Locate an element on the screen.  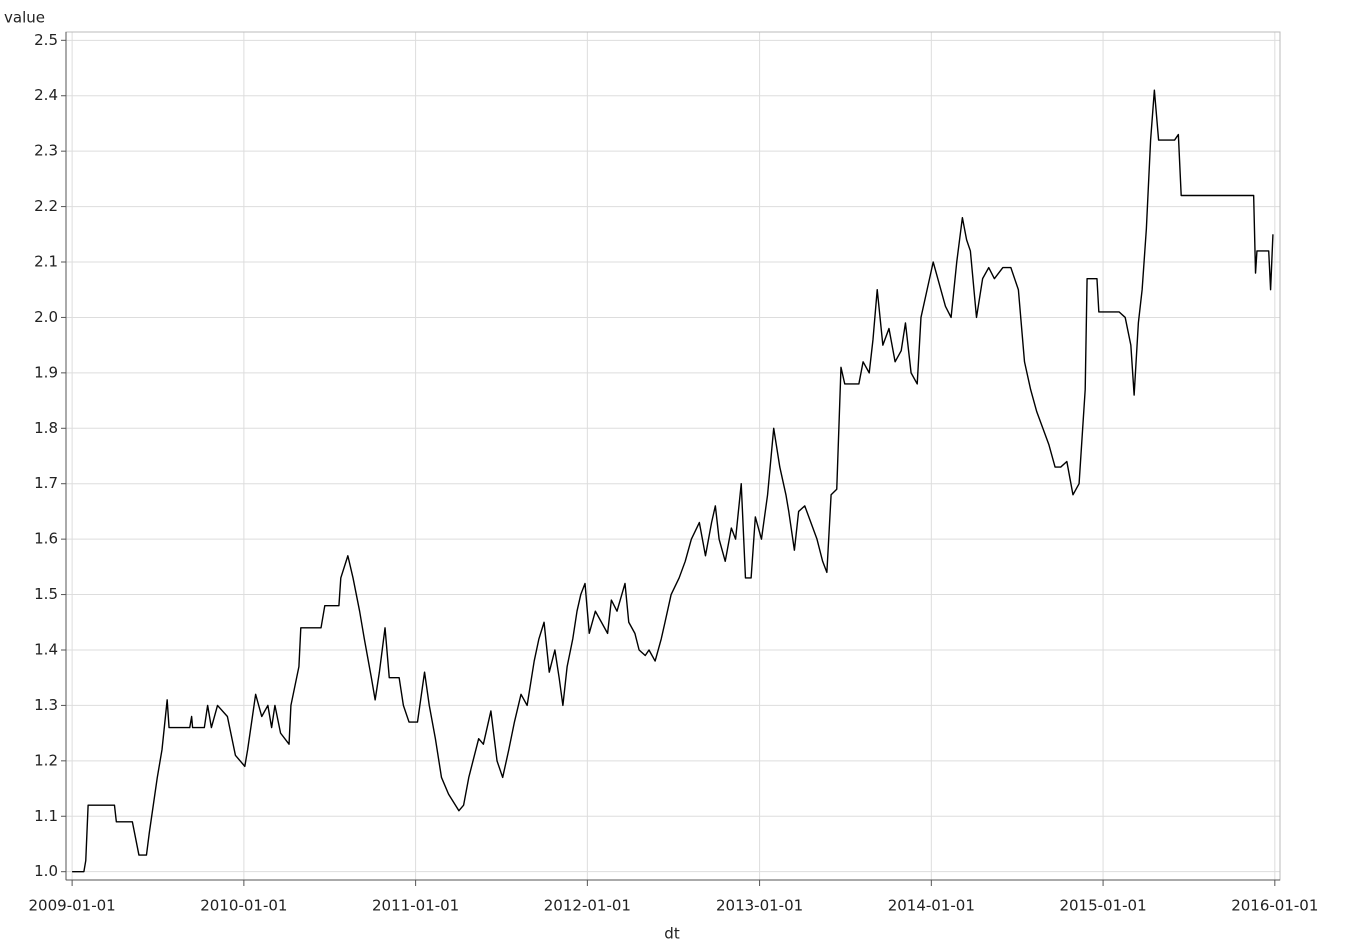
y-tick-label: 1.3 is located at coordinates (46, 705).